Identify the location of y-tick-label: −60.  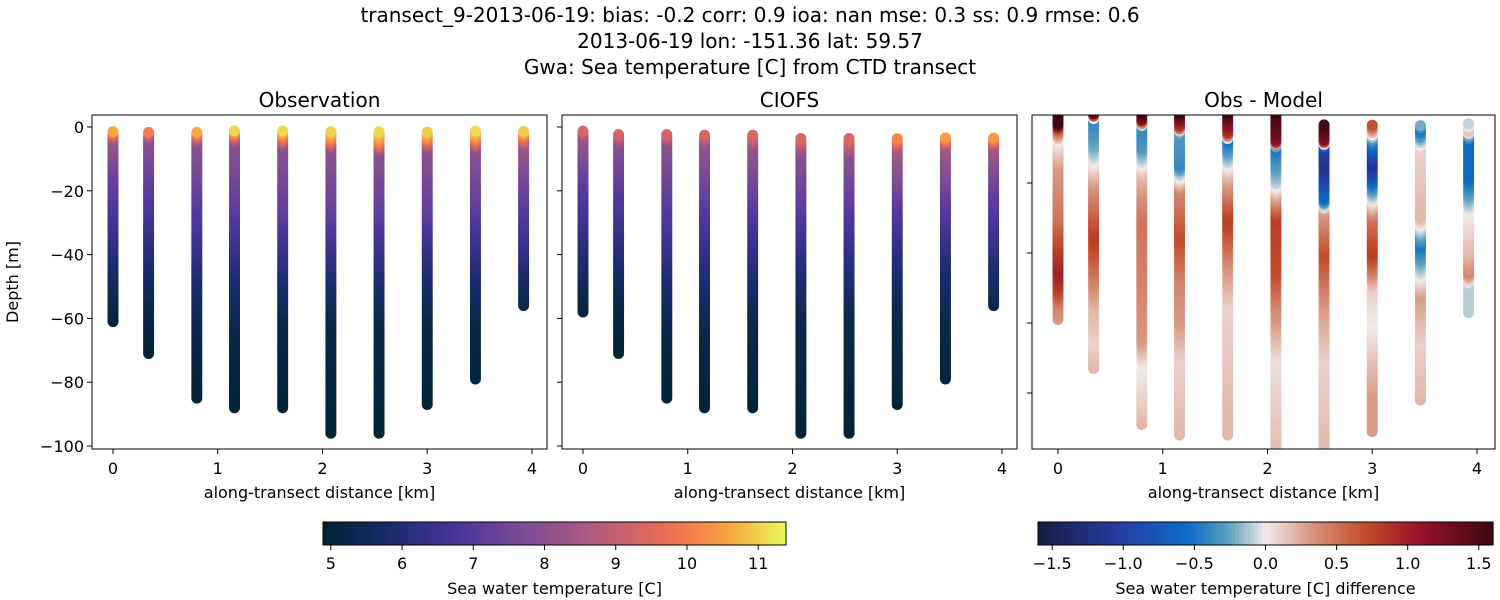
(67, 318).